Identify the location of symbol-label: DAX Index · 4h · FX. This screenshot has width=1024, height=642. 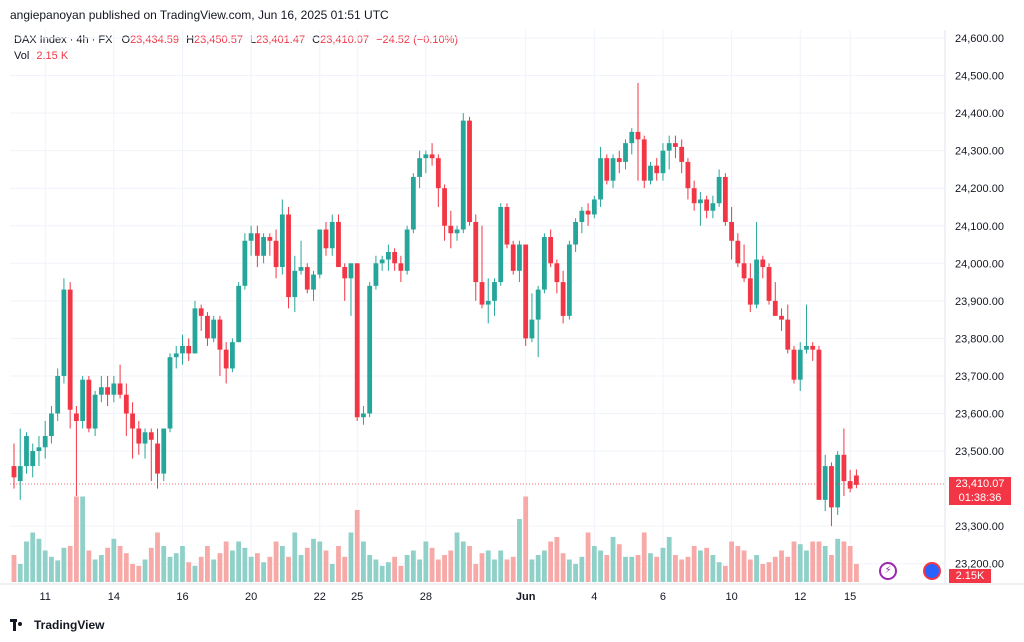
(63, 40).